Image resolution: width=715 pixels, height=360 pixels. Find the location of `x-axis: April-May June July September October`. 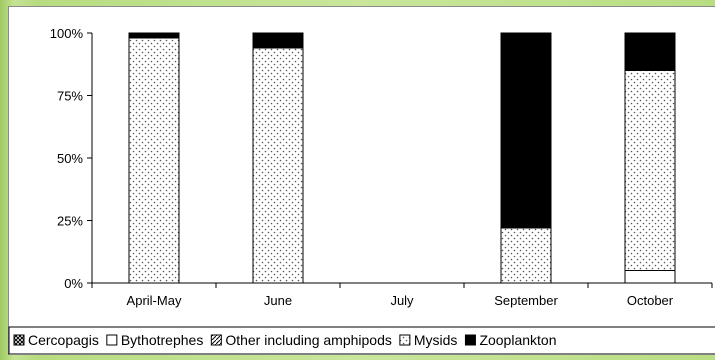

x-axis: April-May June July September October is located at coordinates (402, 295).